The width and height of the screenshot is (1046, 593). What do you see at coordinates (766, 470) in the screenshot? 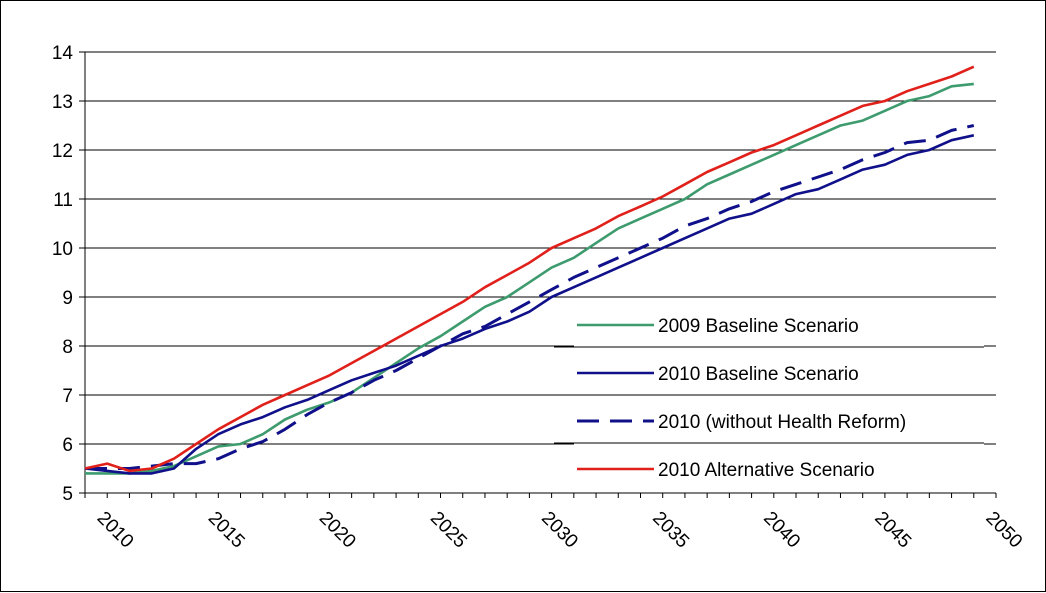
I see `legend-label-4: 2010 Alternative Scenario` at bounding box center [766, 470].